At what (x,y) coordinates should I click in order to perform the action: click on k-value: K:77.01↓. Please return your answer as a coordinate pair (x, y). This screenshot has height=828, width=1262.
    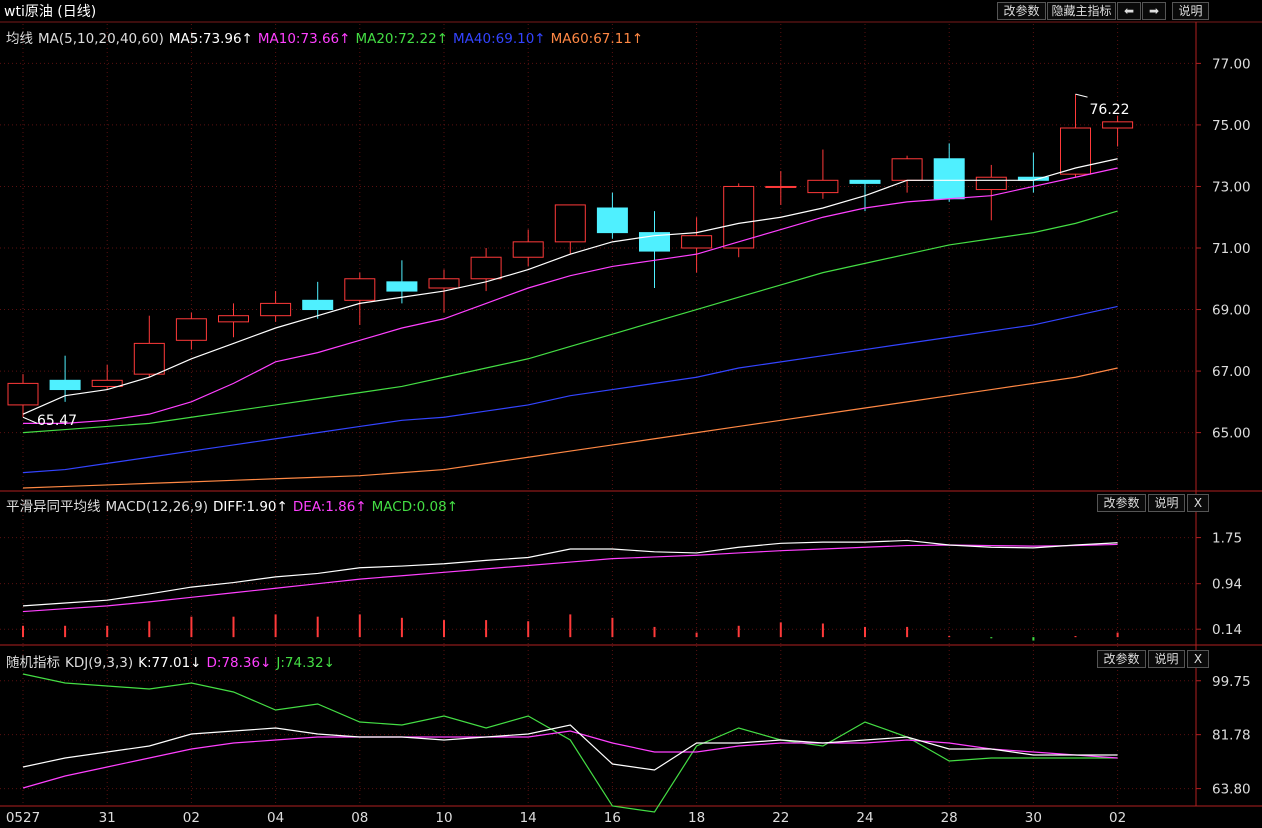
    Looking at the image, I should click on (170, 663).